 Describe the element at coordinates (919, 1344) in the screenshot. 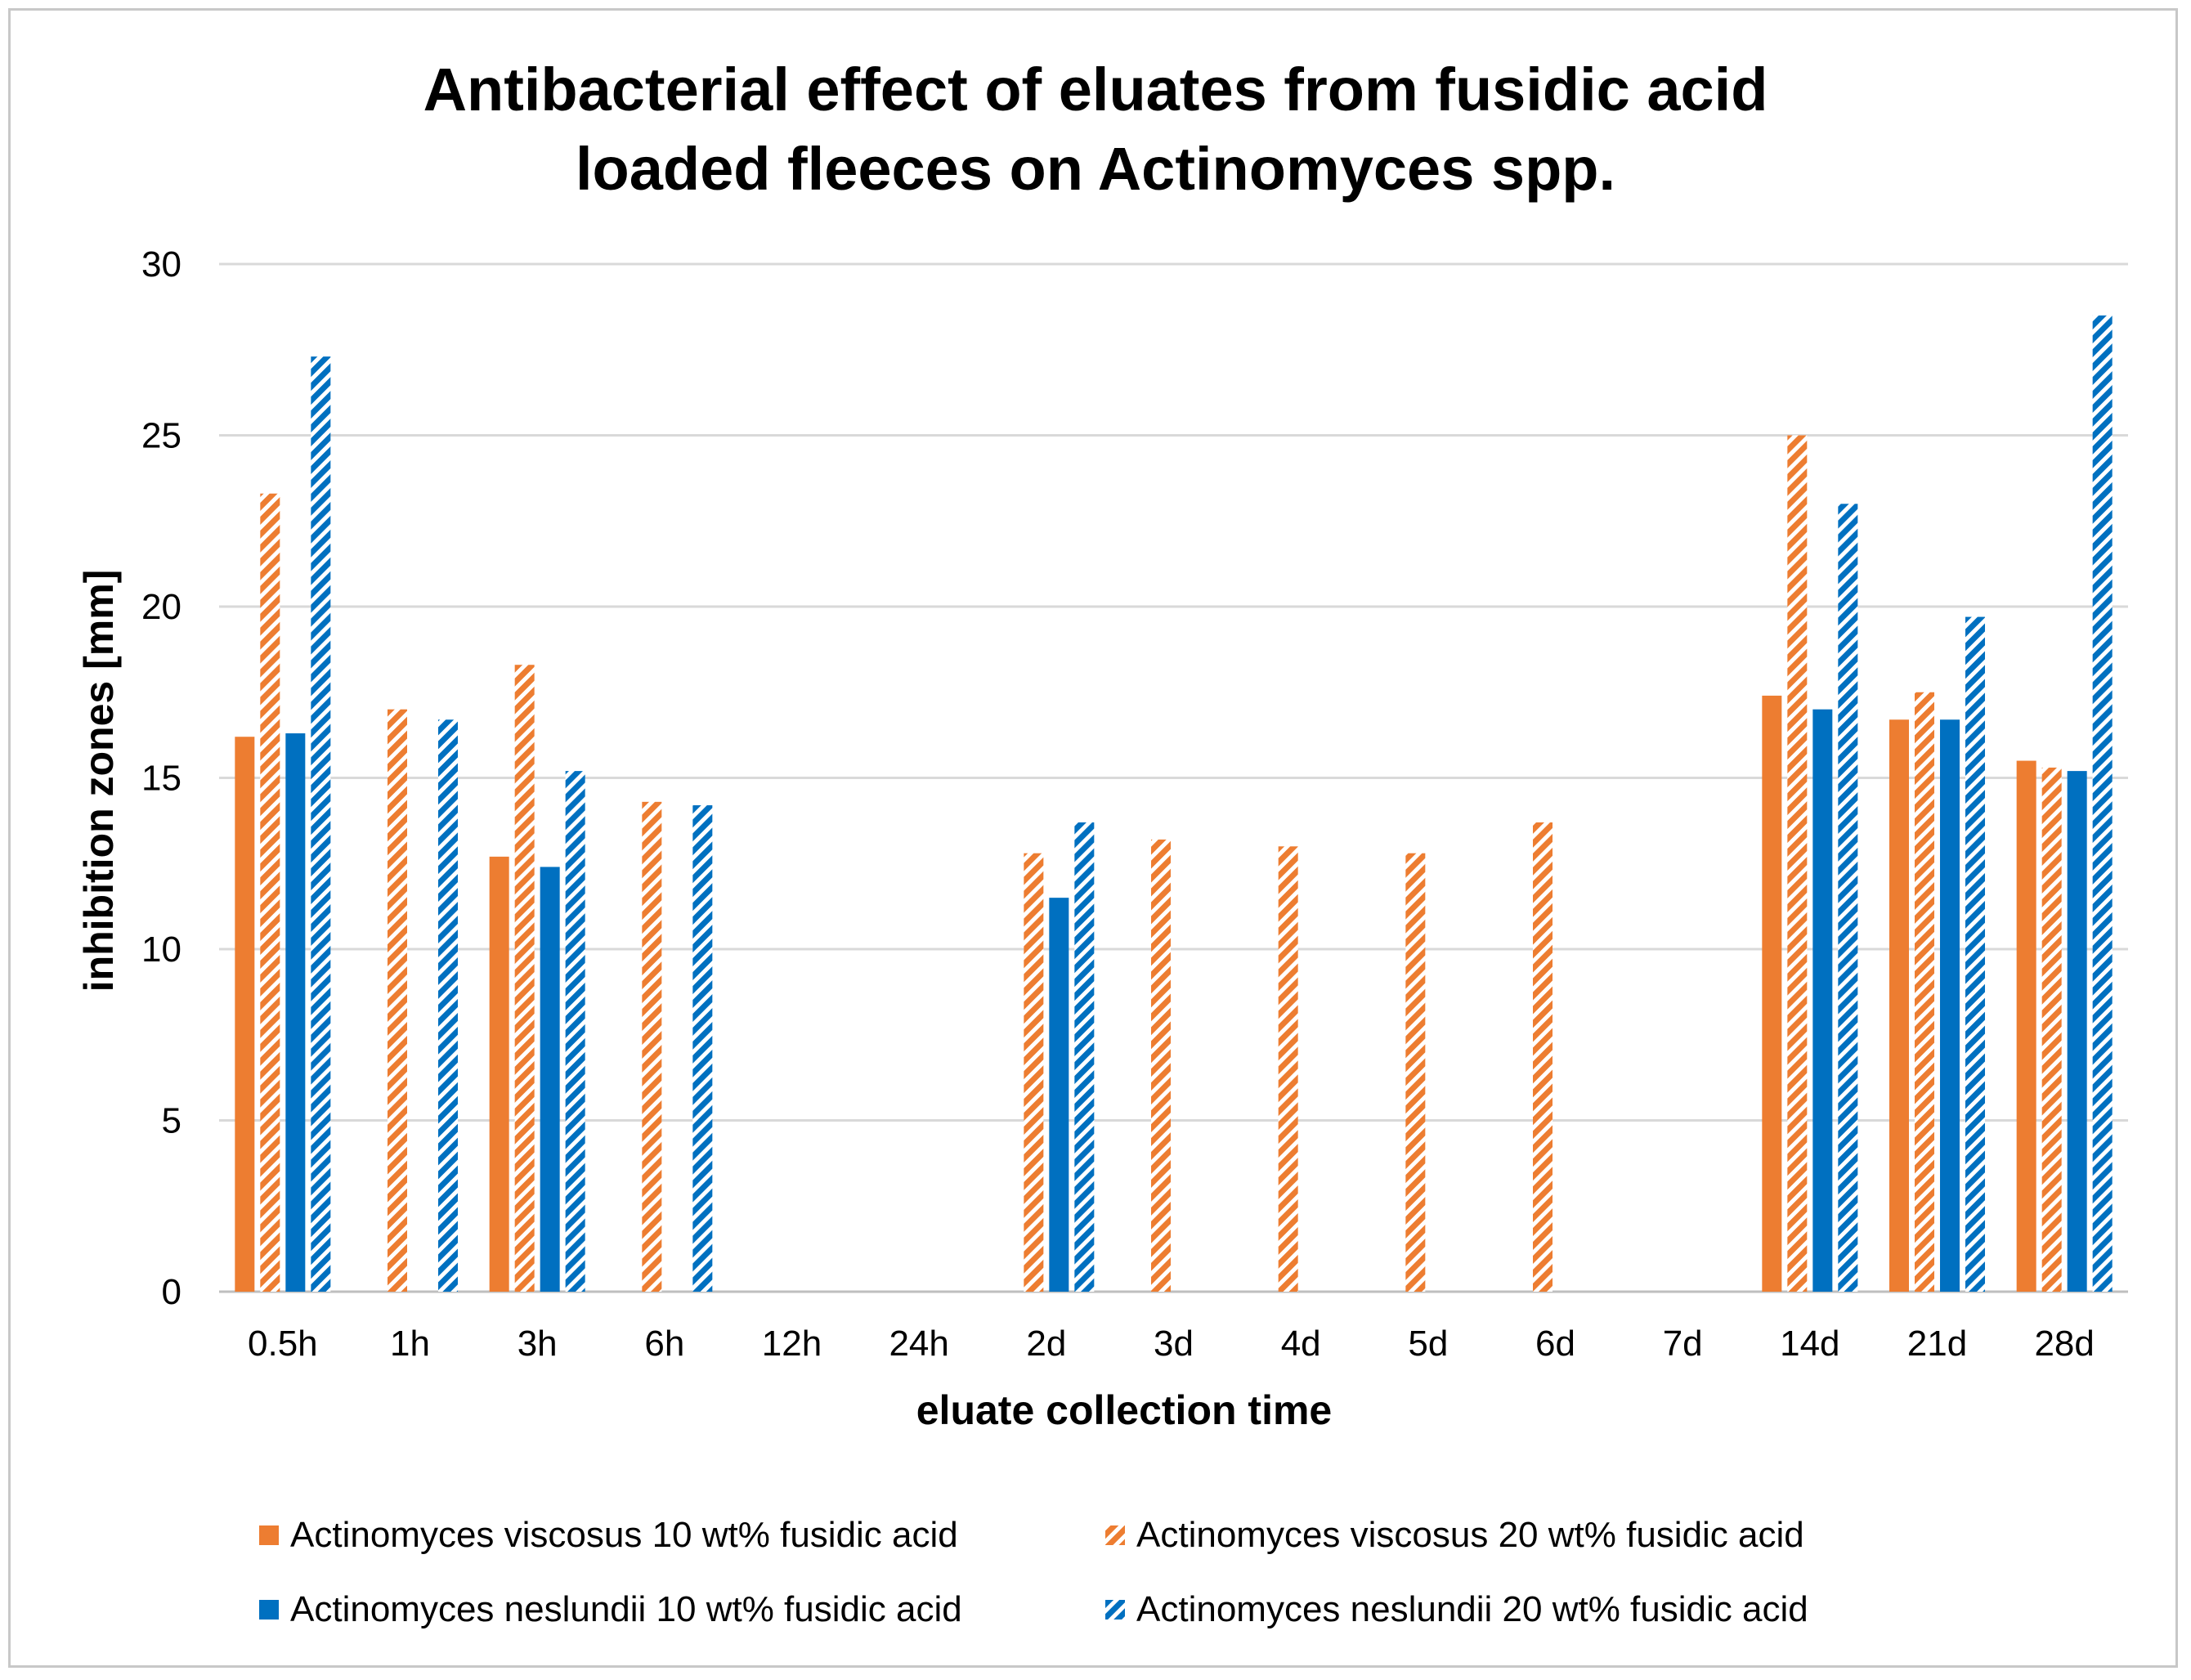

I see `x-tick-label: 24h` at that location.